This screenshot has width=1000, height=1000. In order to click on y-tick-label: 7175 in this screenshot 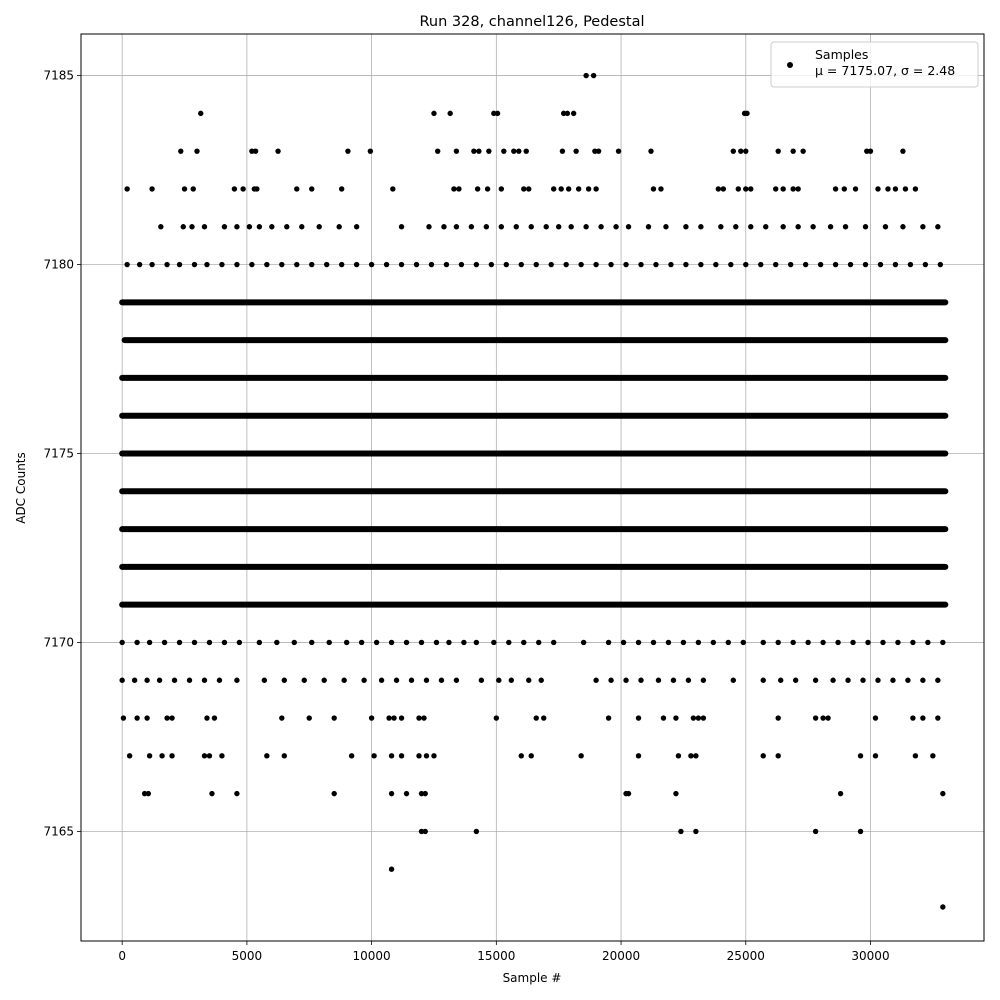, I will do `click(58, 453)`.